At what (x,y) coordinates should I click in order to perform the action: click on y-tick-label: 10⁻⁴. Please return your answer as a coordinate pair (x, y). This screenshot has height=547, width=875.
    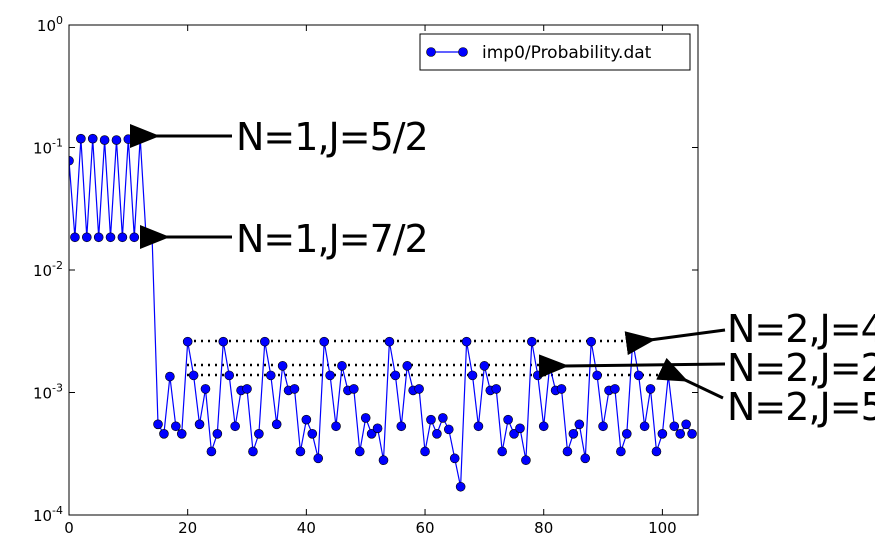
    Looking at the image, I should click on (48, 514).